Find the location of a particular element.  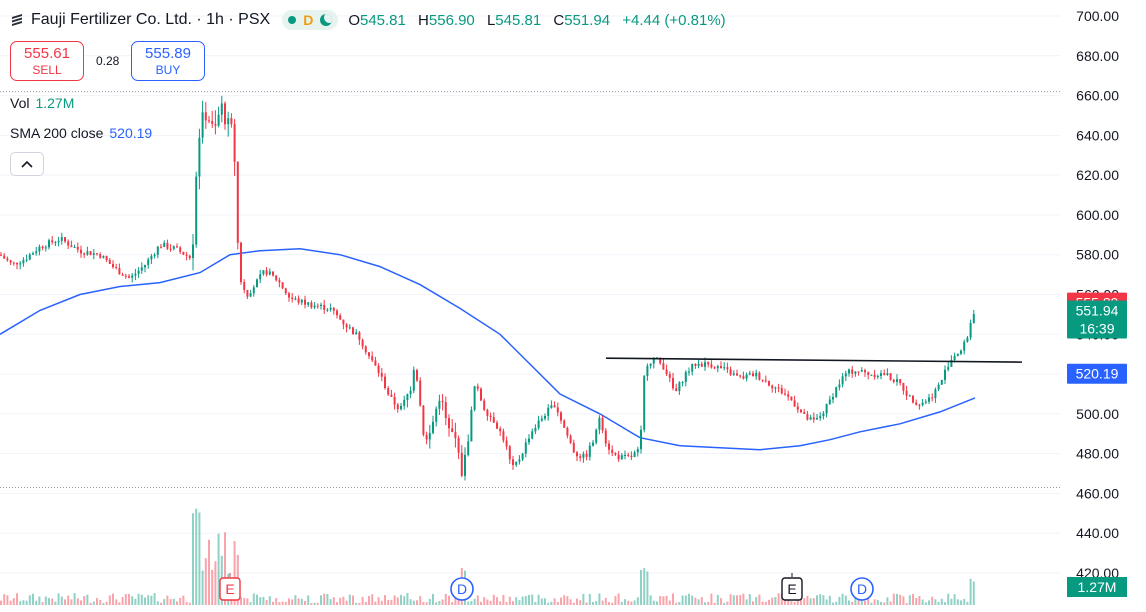

earnings-box is located at coordinates (792, 589).